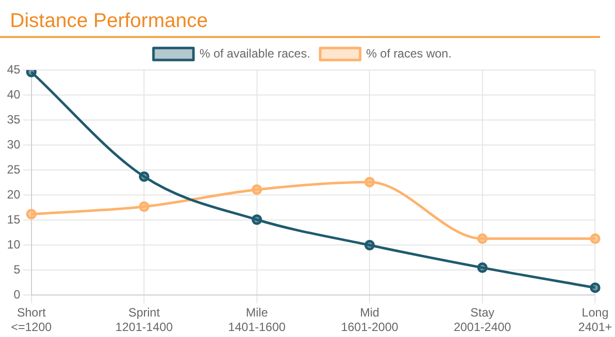 The height and width of the screenshot is (337, 615). I want to click on legend-label: % of available races., so click(254, 53).